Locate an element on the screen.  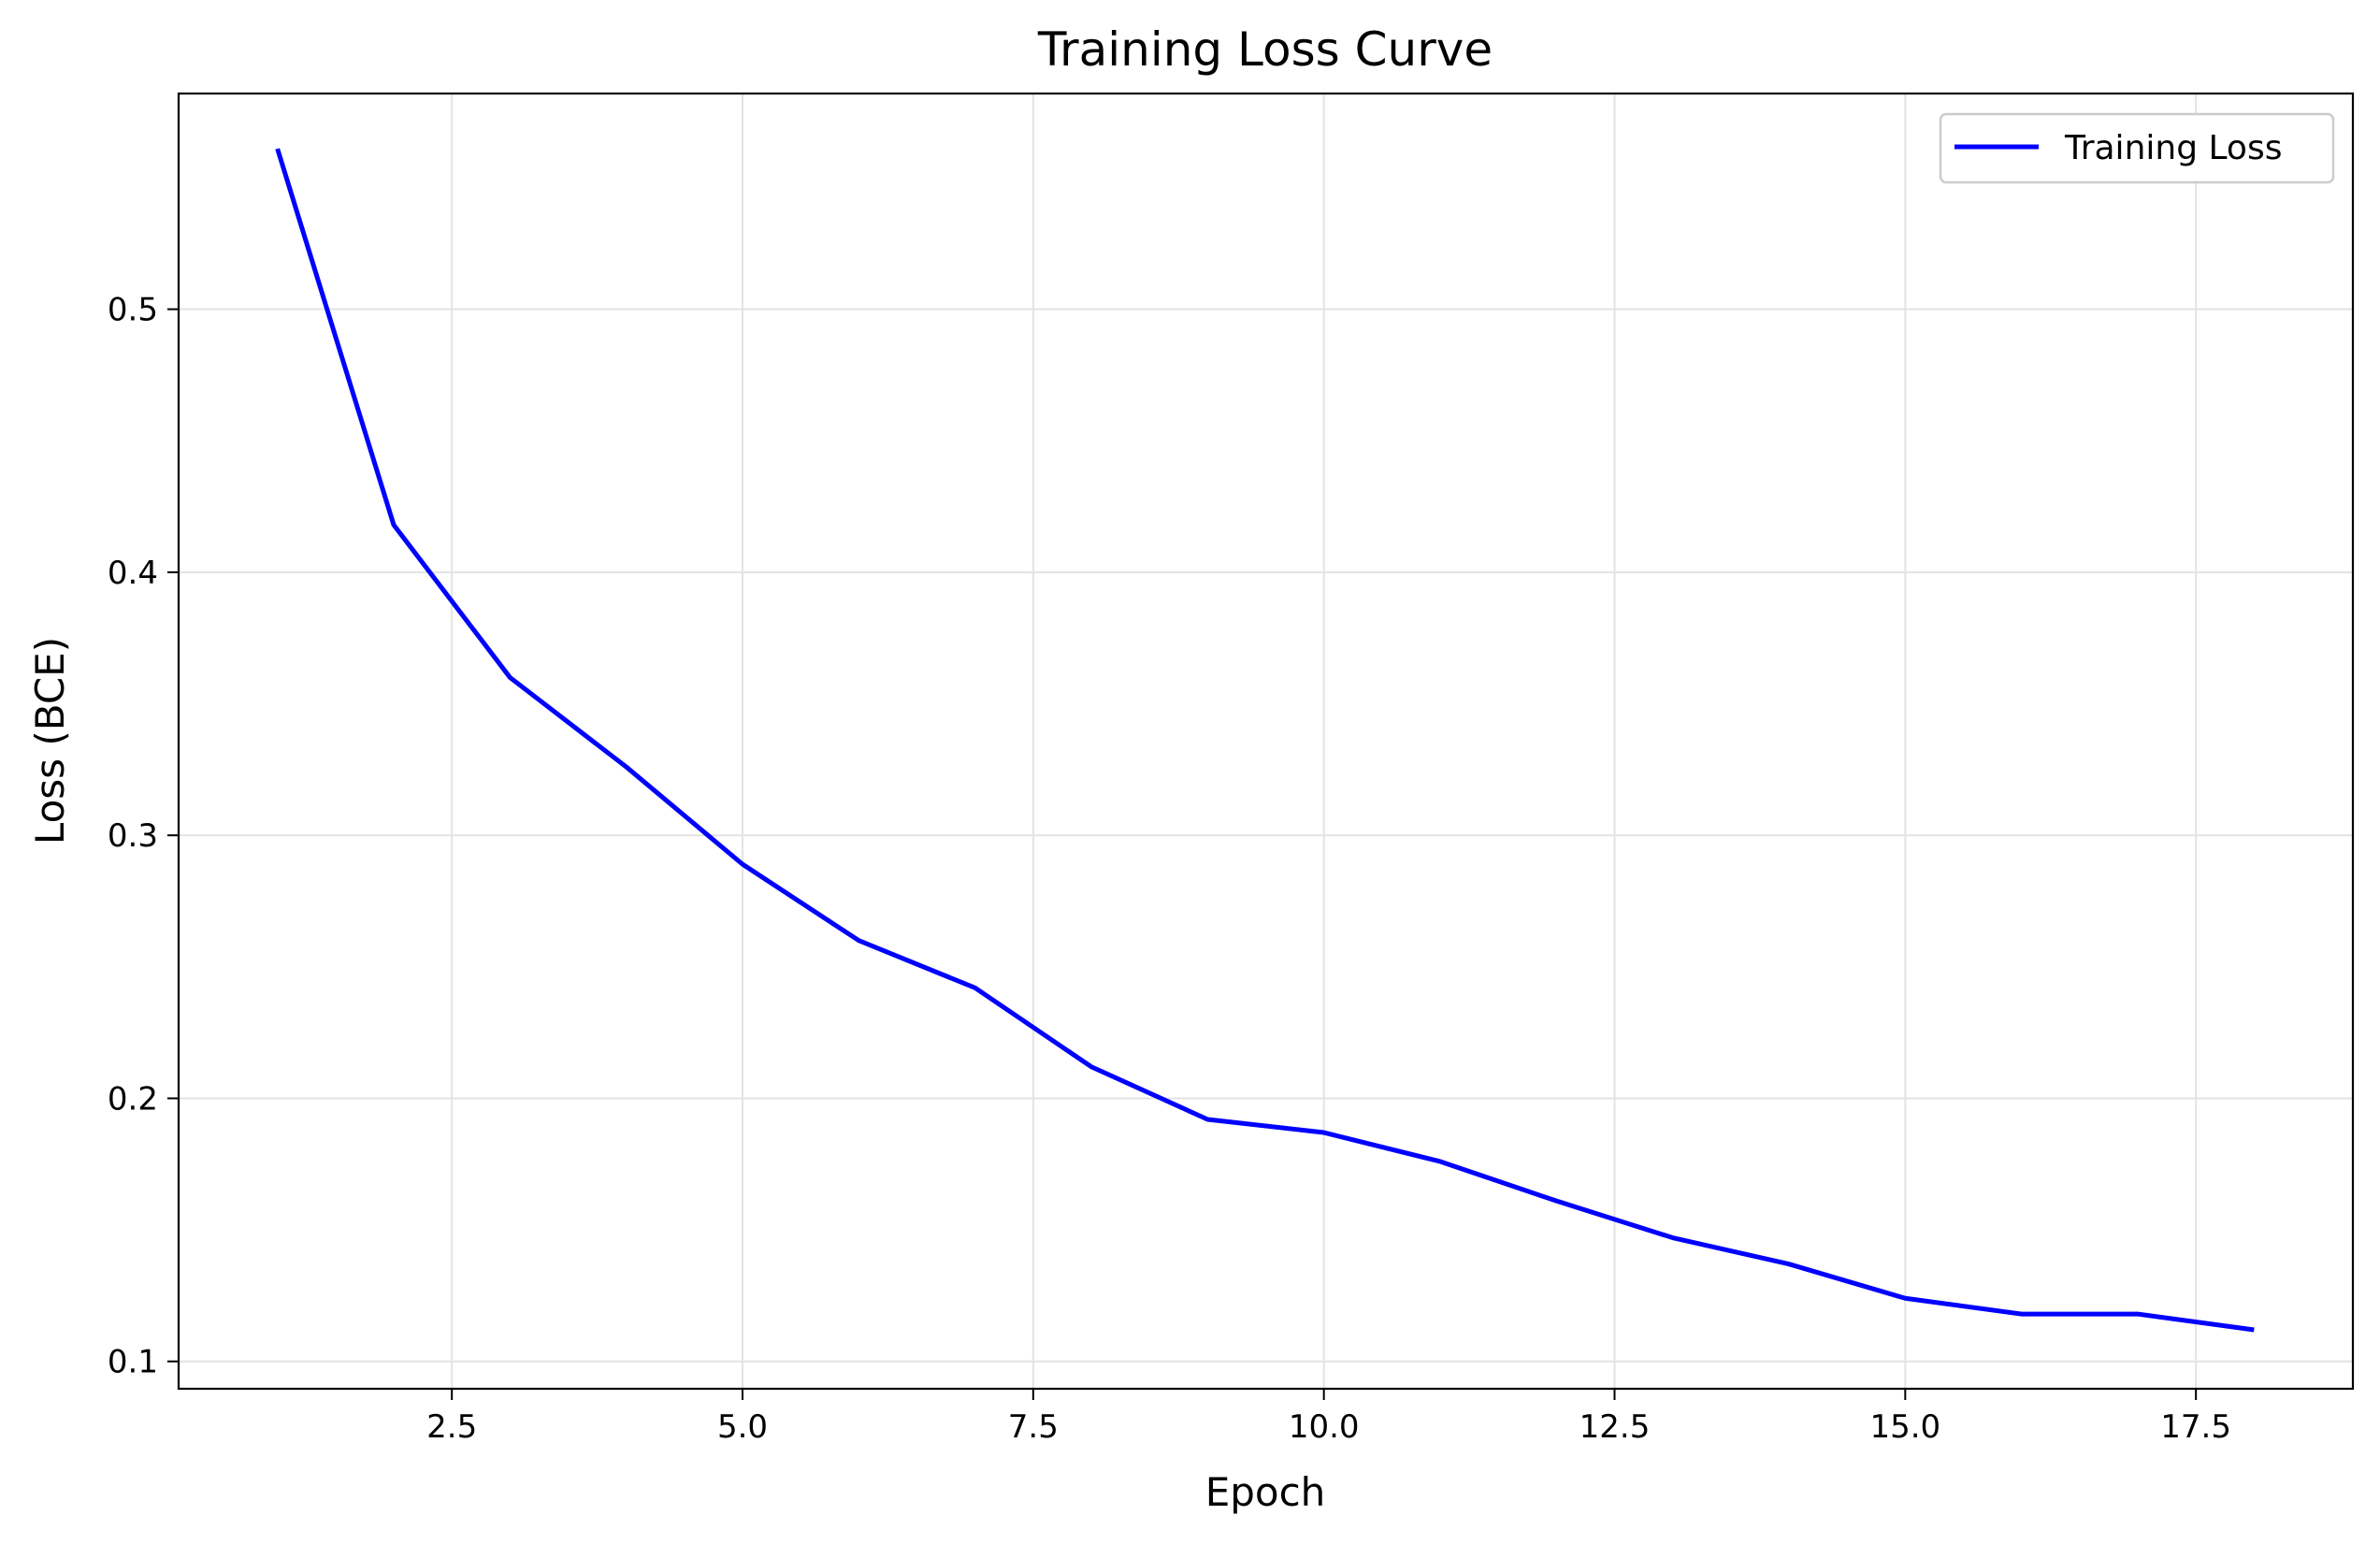
x-tick-label: 15.0 is located at coordinates (1904, 1427).